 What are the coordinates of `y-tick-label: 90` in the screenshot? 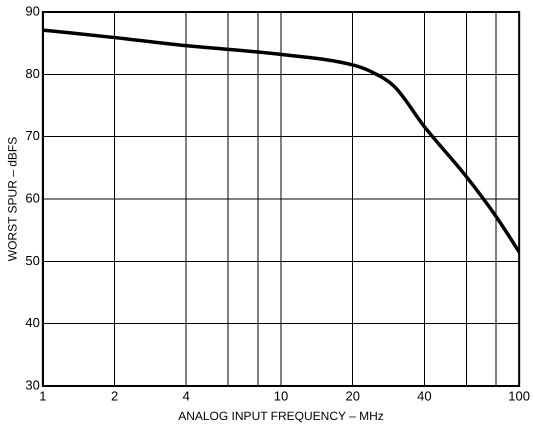 It's located at (32, 11).